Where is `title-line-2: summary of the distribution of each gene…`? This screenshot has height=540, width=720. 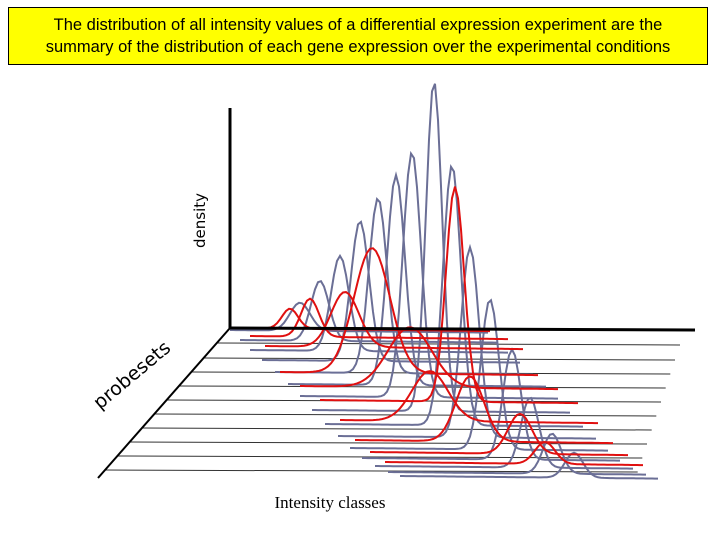
title-line-2: summary of the distribution of each gene… is located at coordinates (358, 47).